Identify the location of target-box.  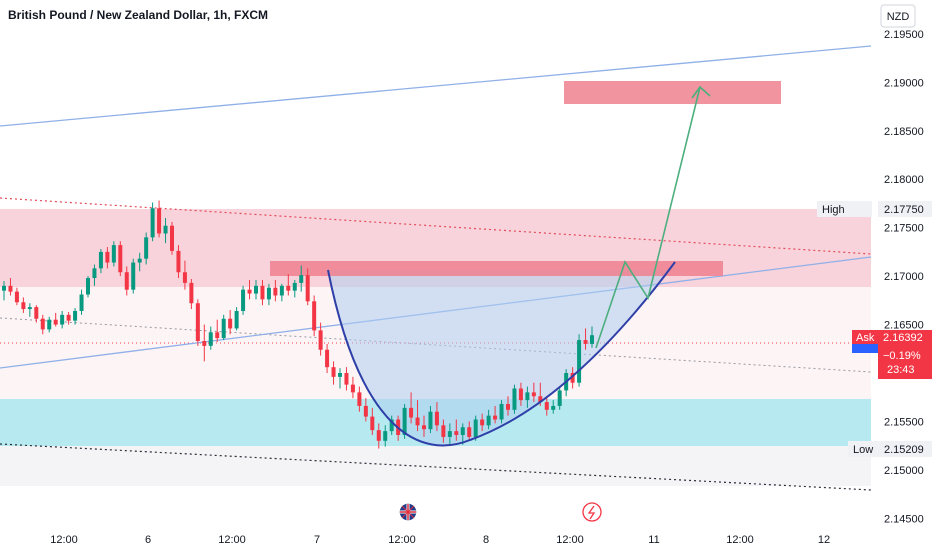
(672, 92).